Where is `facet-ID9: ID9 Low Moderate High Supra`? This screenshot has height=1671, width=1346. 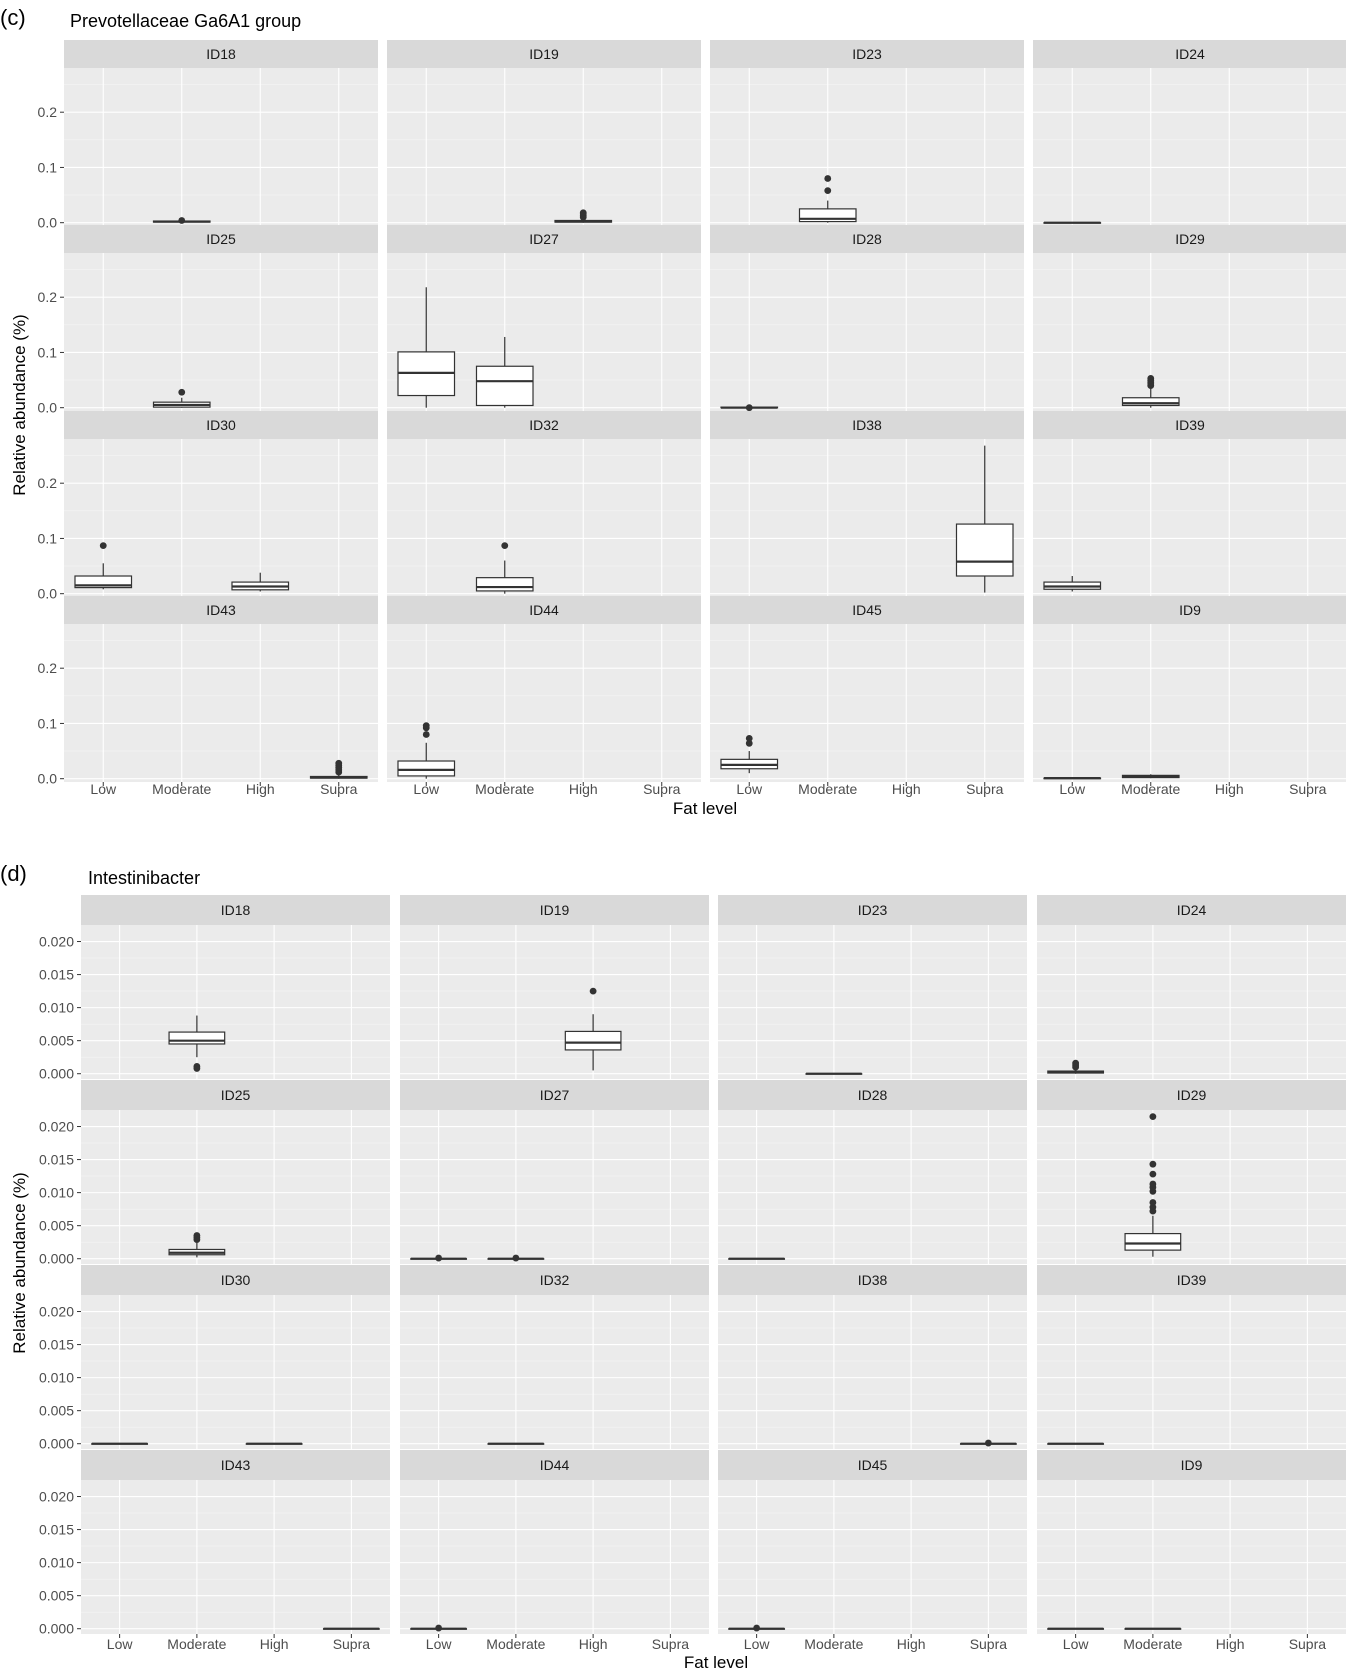 facet-ID9: ID9 Low Moderate High Supra is located at coordinates (1191, 1551).